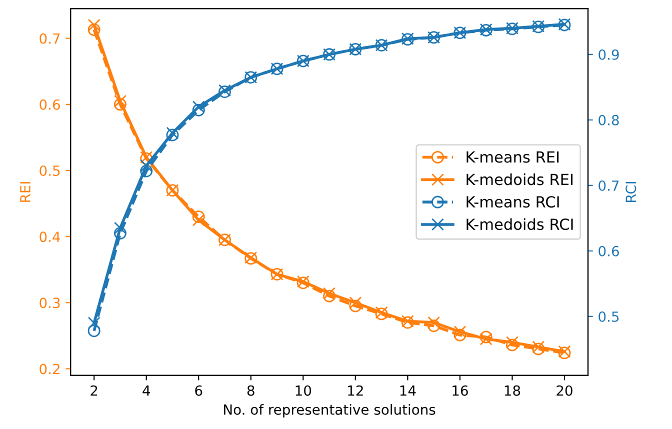 The width and height of the screenshot is (672, 429). Describe the element at coordinates (50, 38) in the screenshot. I see `y-tick-label: 0.7` at that location.